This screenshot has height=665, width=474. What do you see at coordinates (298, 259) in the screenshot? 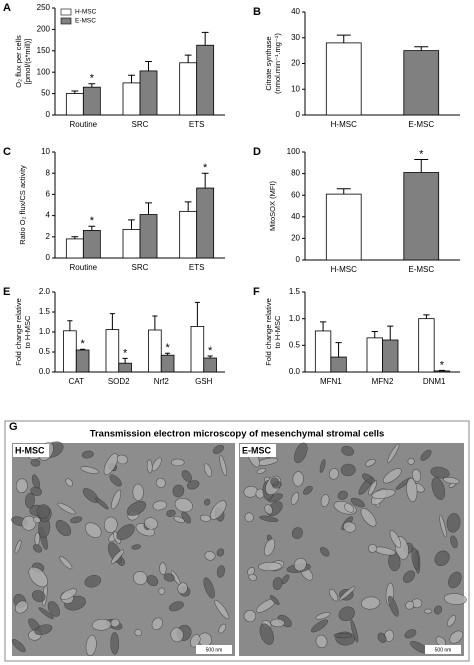
I see `y-tick-label: 0` at bounding box center [298, 259].